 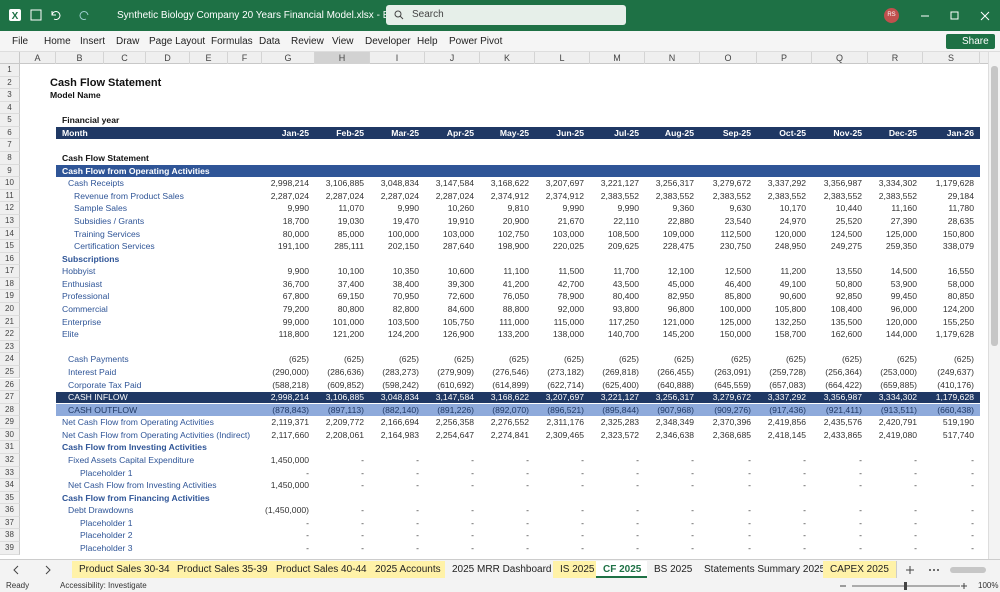 I want to click on cell-value: 11,100, so click(x=504, y=271).